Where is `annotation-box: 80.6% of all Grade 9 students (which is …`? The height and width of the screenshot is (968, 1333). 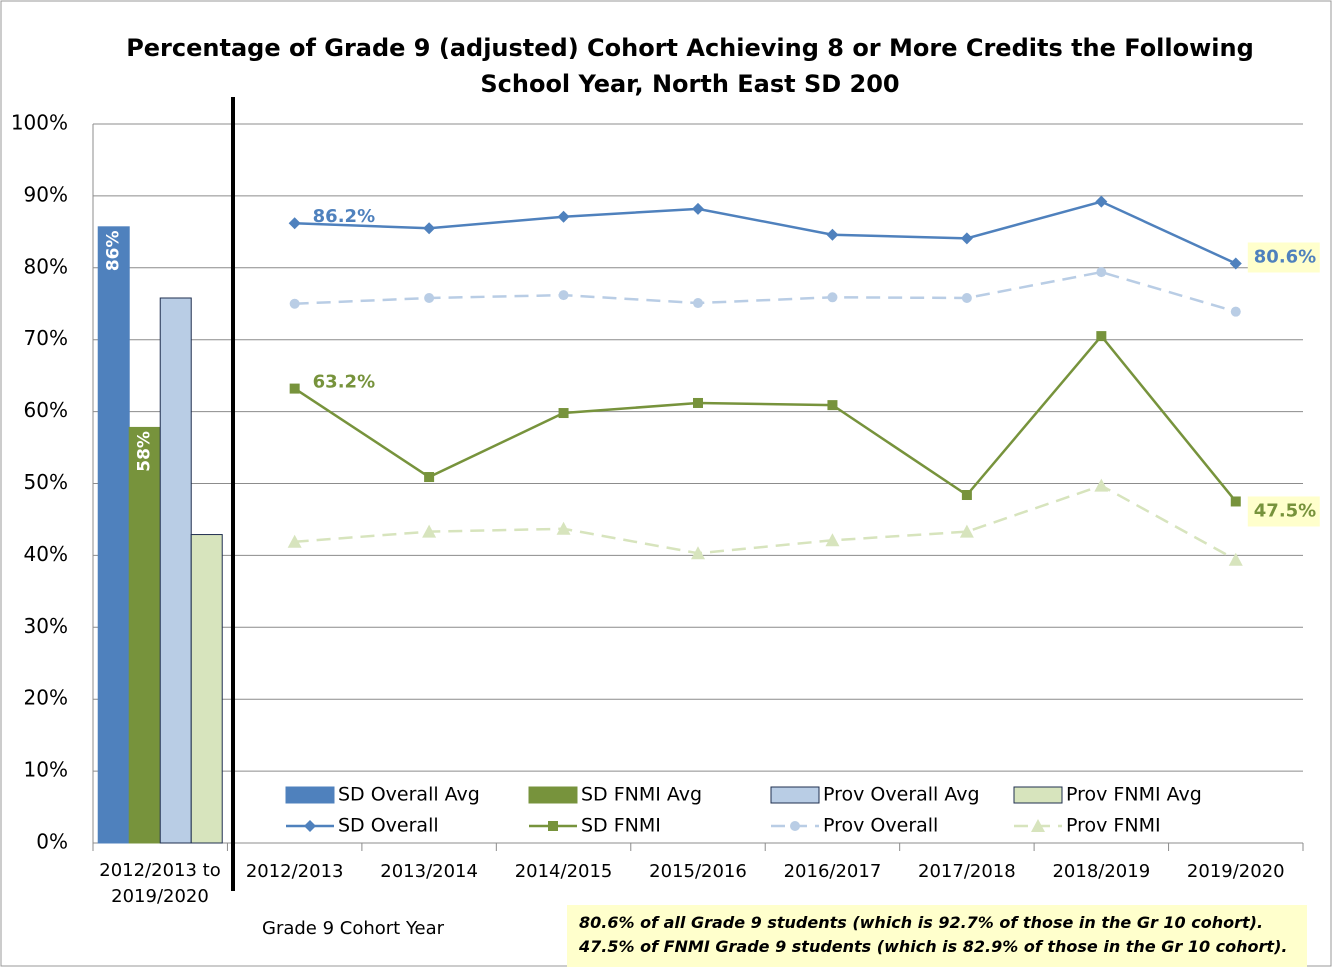
annotation-box: 80.6% of all Grade 9 students (which is … is located at coordinates (937, 936).